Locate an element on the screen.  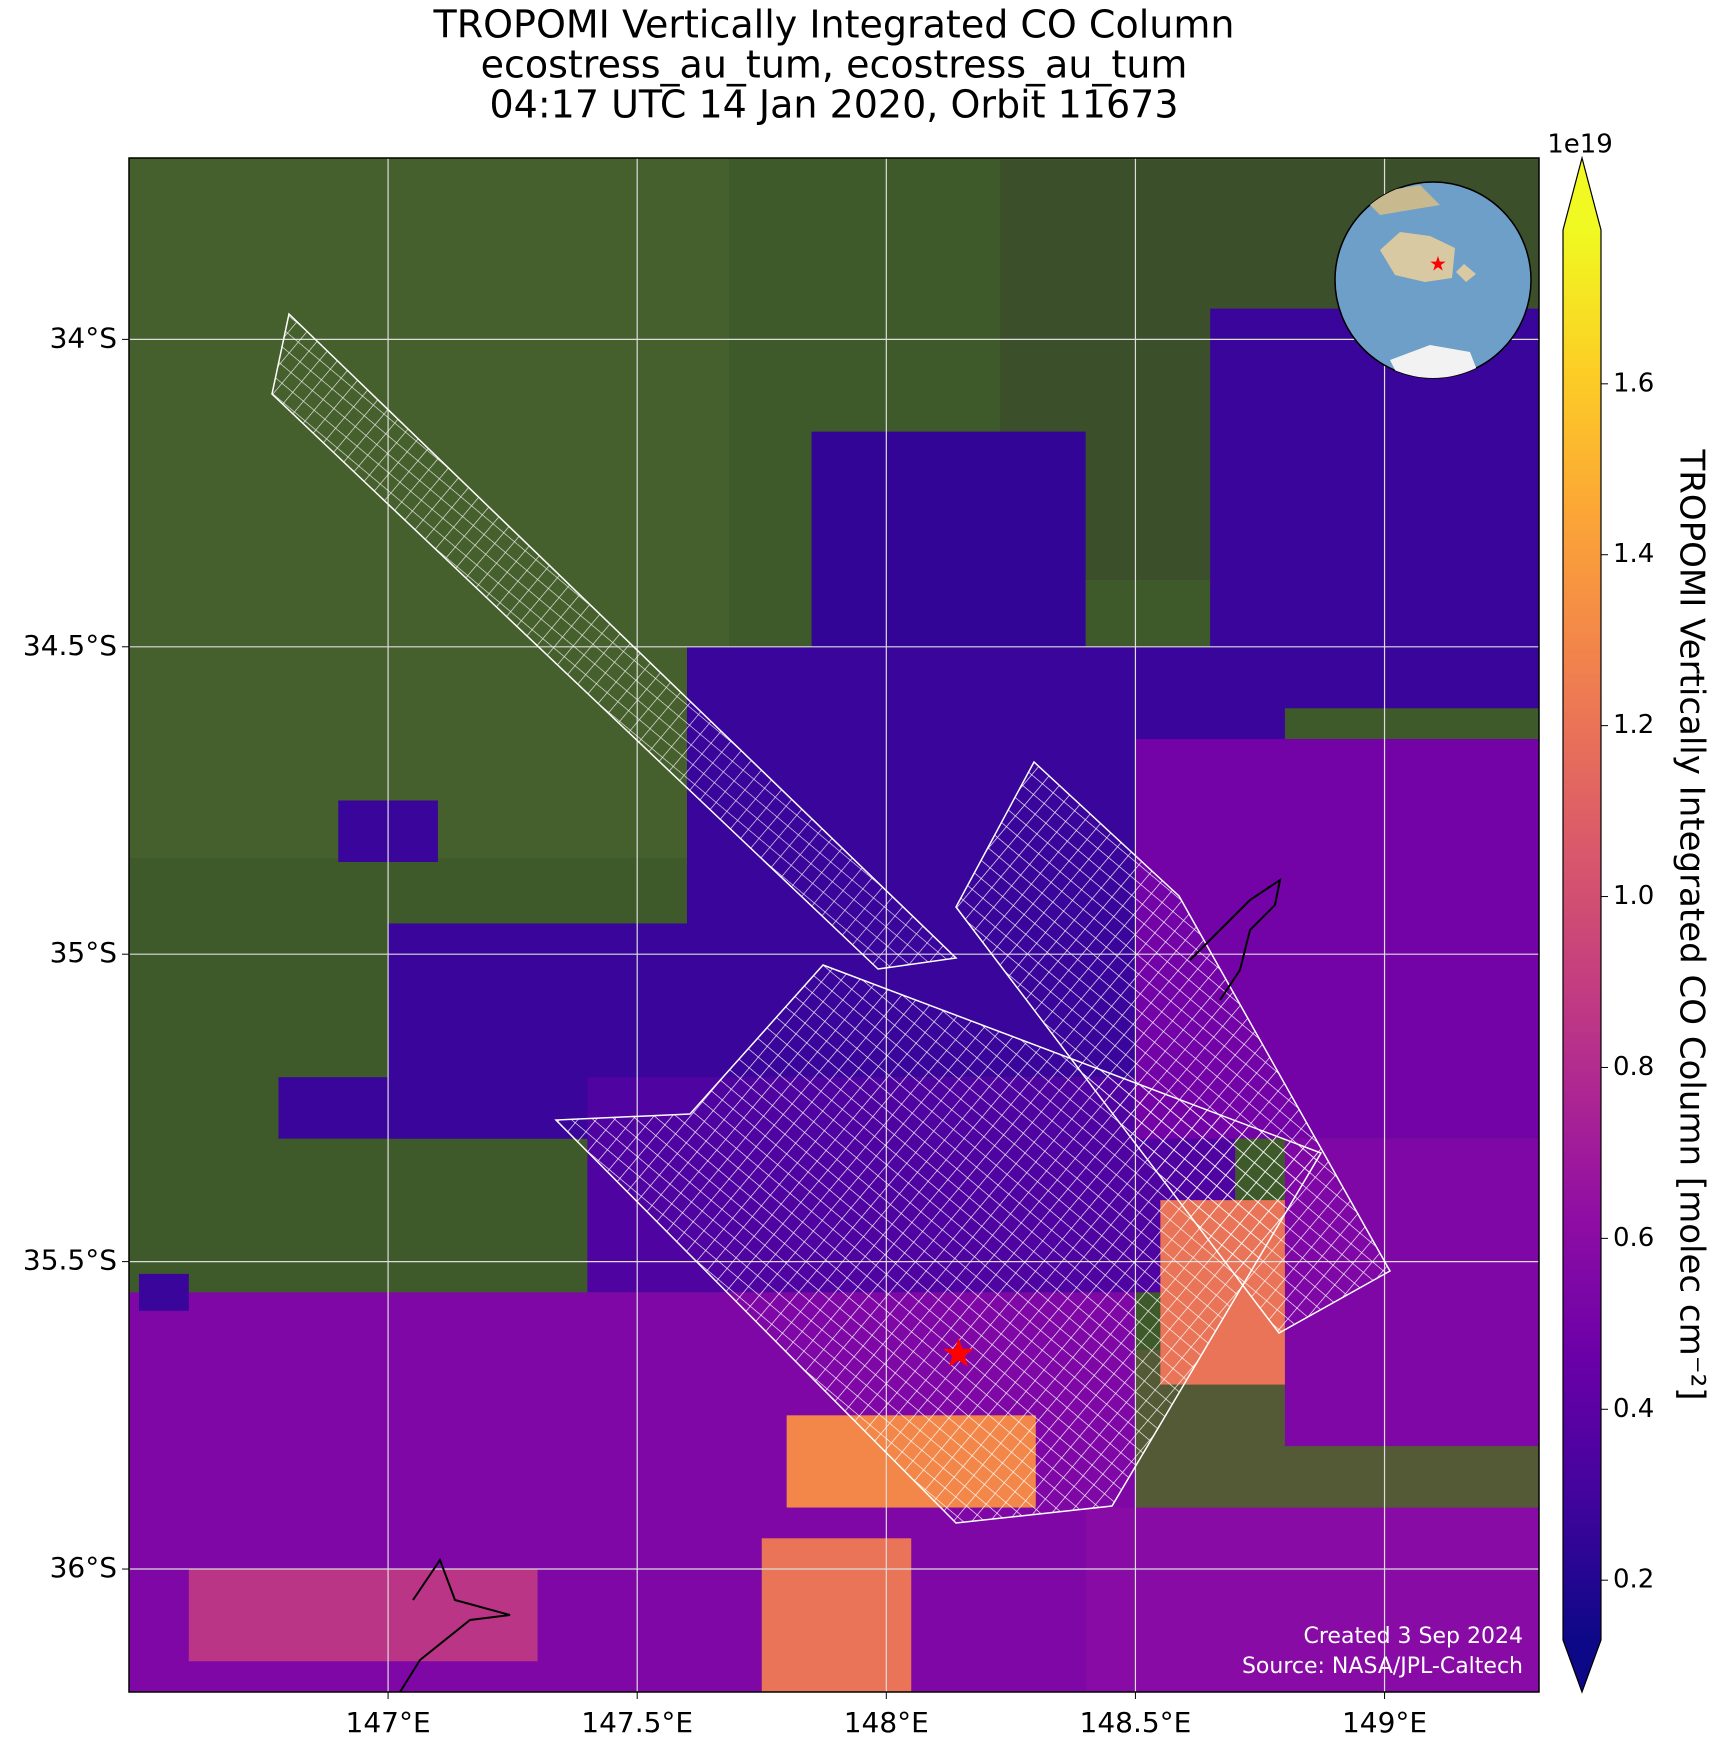
footprint-swath is located at coordinates (1173, 1047).